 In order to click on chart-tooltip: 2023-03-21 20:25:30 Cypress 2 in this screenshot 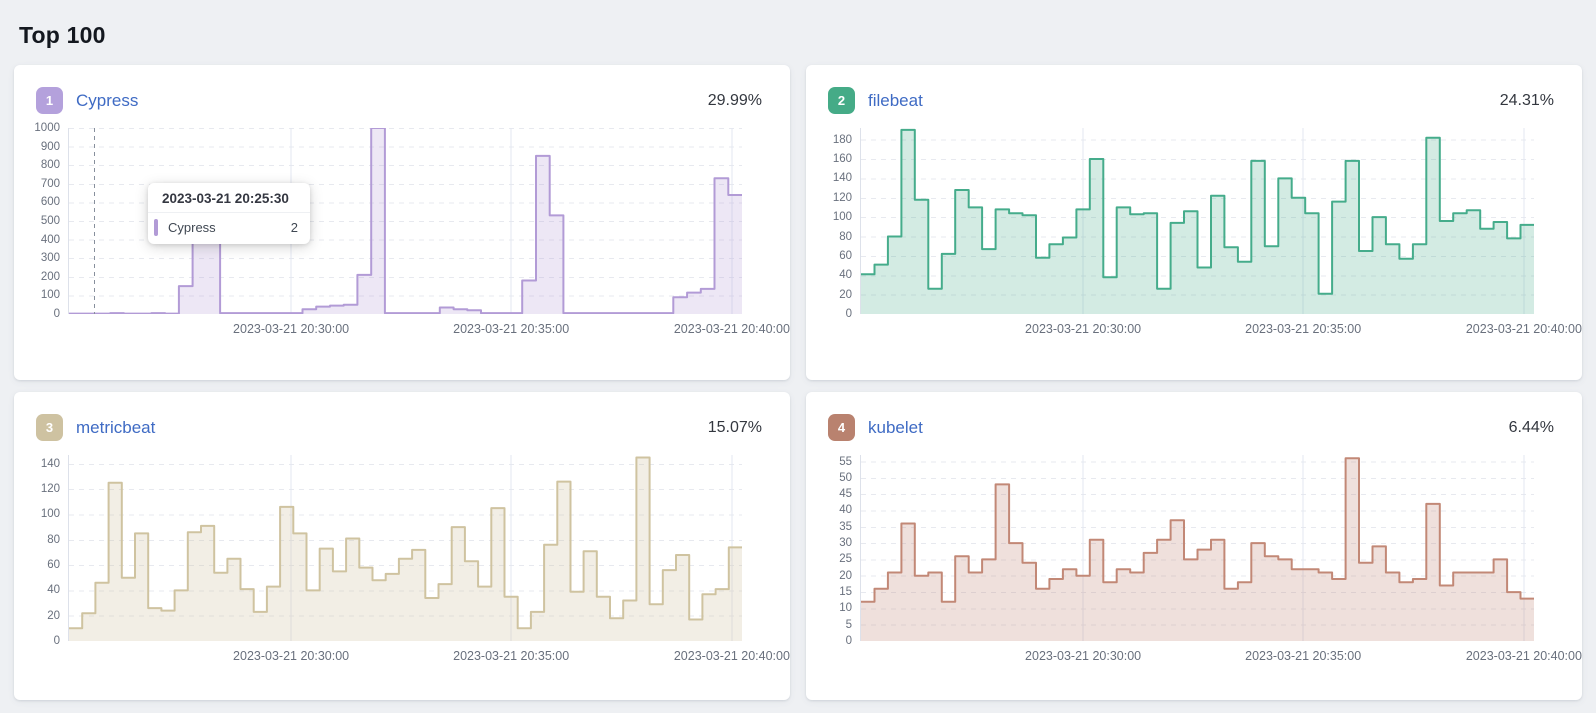, I will do `click(229, 213)`.